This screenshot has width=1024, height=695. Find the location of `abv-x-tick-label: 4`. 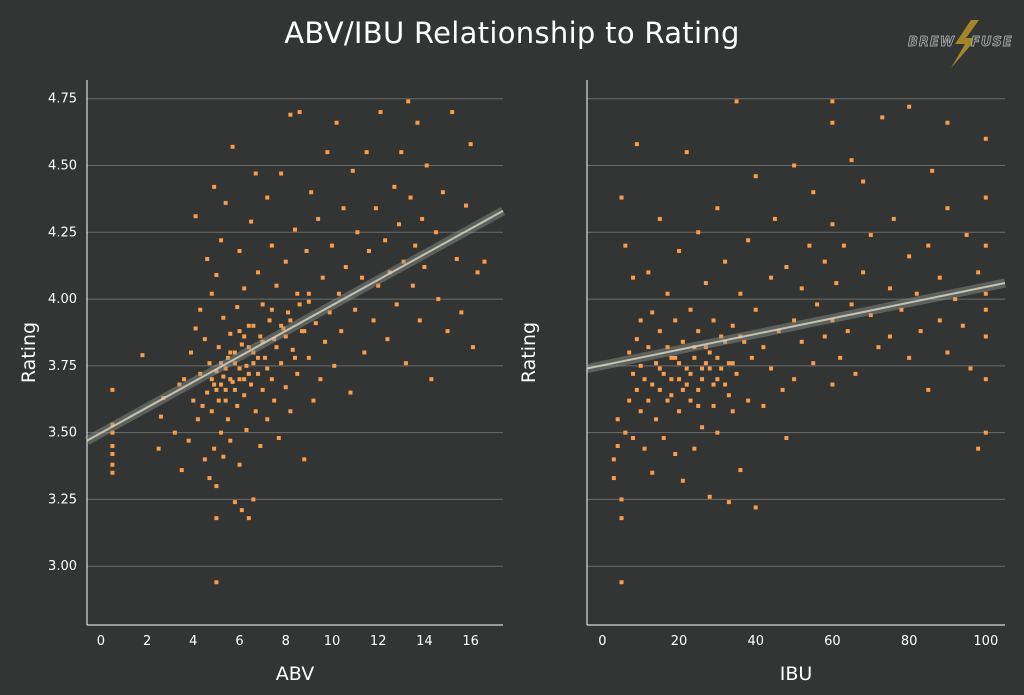

abv-x-tick-label: 4 is located at coordinates (193, 641).